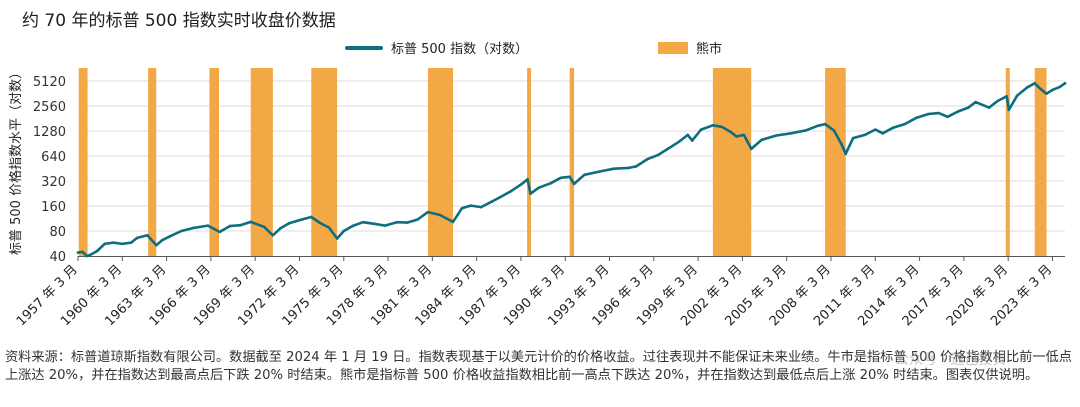 Image resolution: width=1080 pixels, height=407 pixels. Describe the element at coordinates (57, 257) in the screenshot. I see `y-tick-label: 40` at that location.